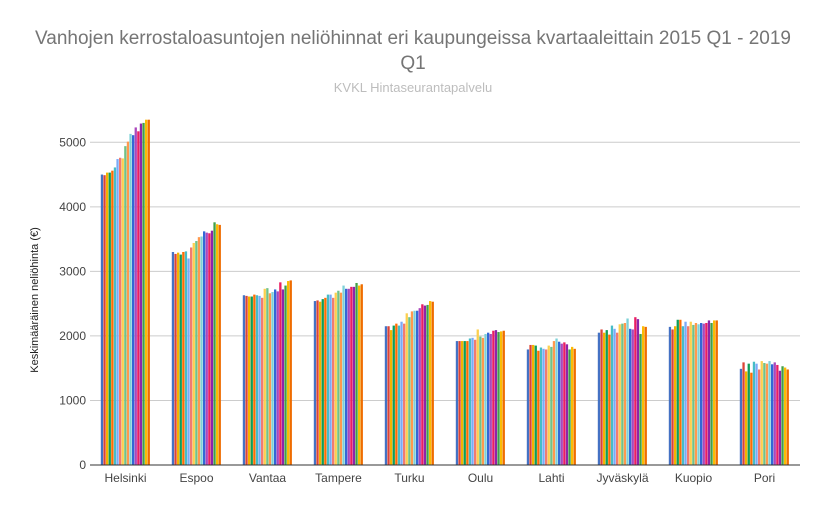 This screenshot has width=826, height=511. Describe the element at coordinates (72, 271) in the screenshot. I see `y-tick-label: 3000` at that location.